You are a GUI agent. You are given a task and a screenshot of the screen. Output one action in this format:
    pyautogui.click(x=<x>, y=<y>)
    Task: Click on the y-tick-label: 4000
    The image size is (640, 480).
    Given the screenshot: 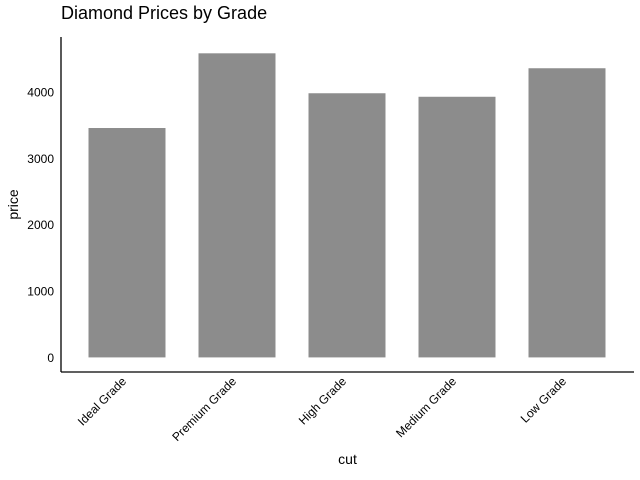 What is the action you would take?
    pyautogui.click(x=40, y=93)
    